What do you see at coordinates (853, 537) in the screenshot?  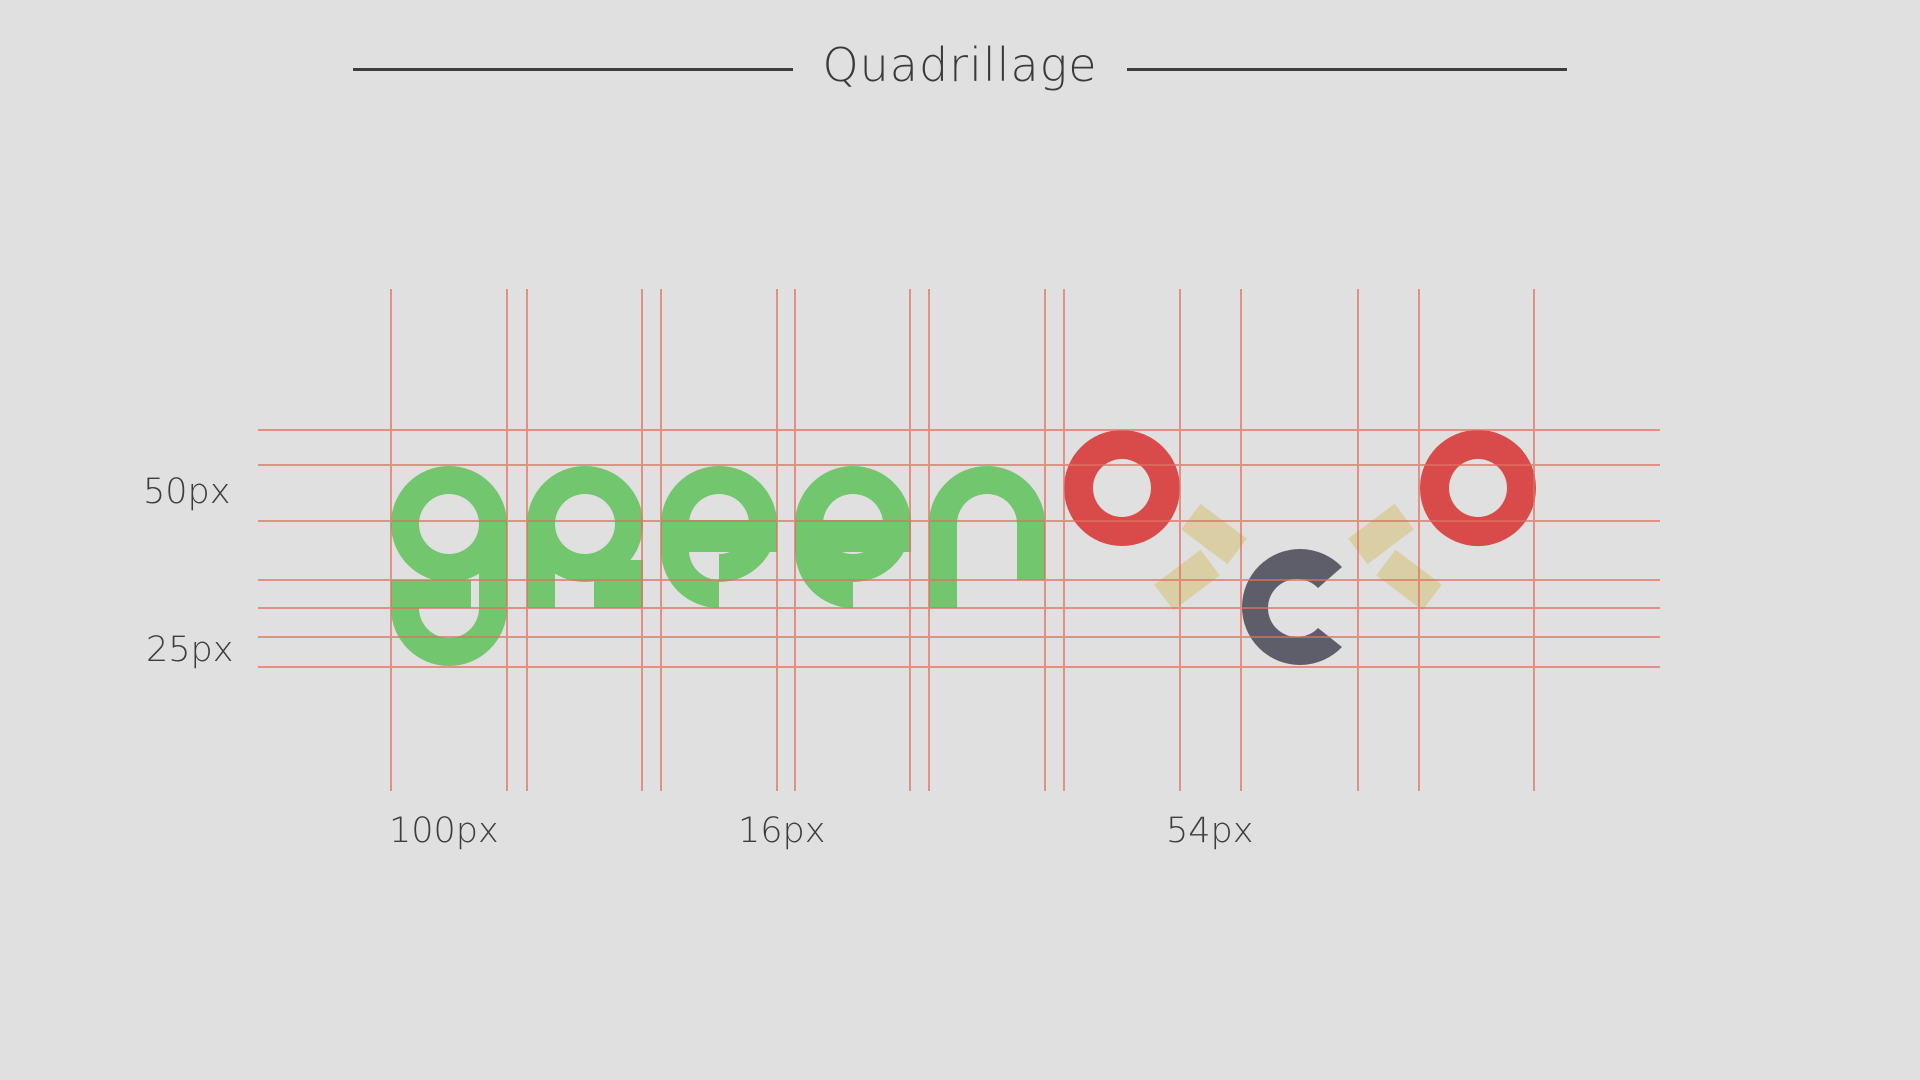 I see `letter-e-second` at bounding box center [853, 537].